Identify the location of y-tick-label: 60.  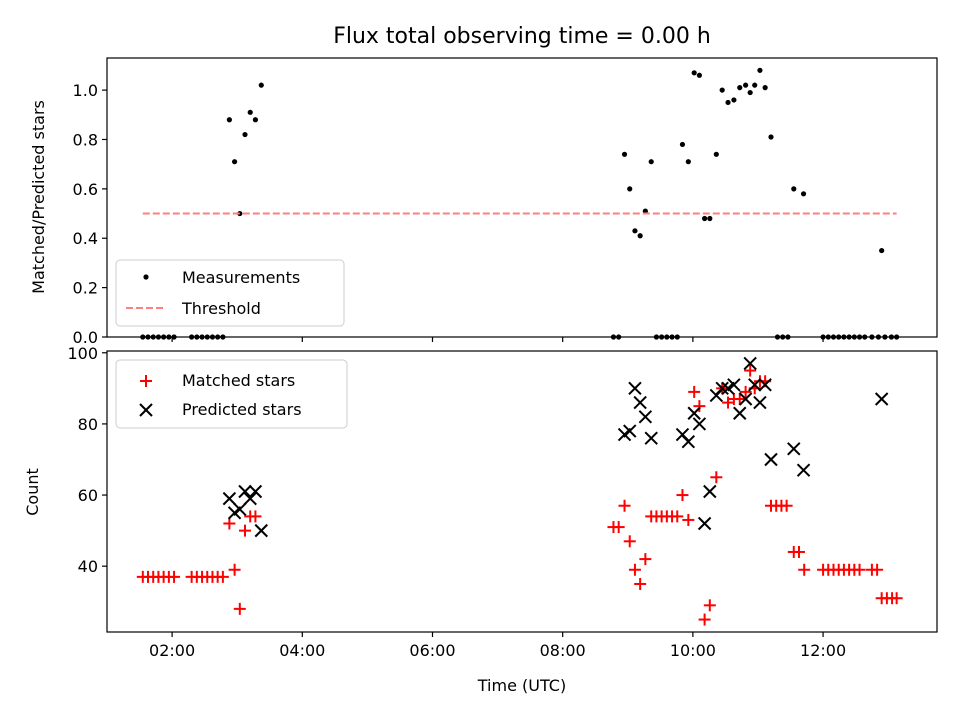
(88, 495).